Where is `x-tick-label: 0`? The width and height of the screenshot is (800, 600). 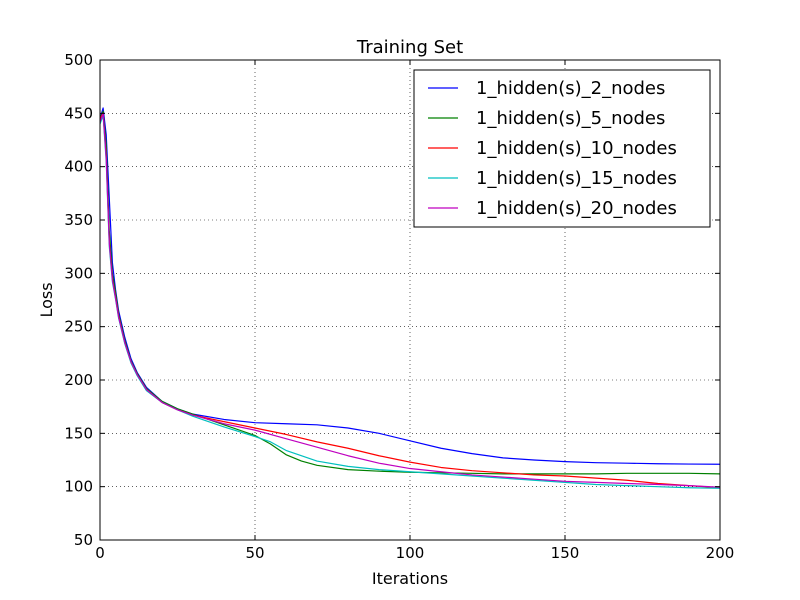
x-tick-label: 0 is located at coordinates (100, 553).